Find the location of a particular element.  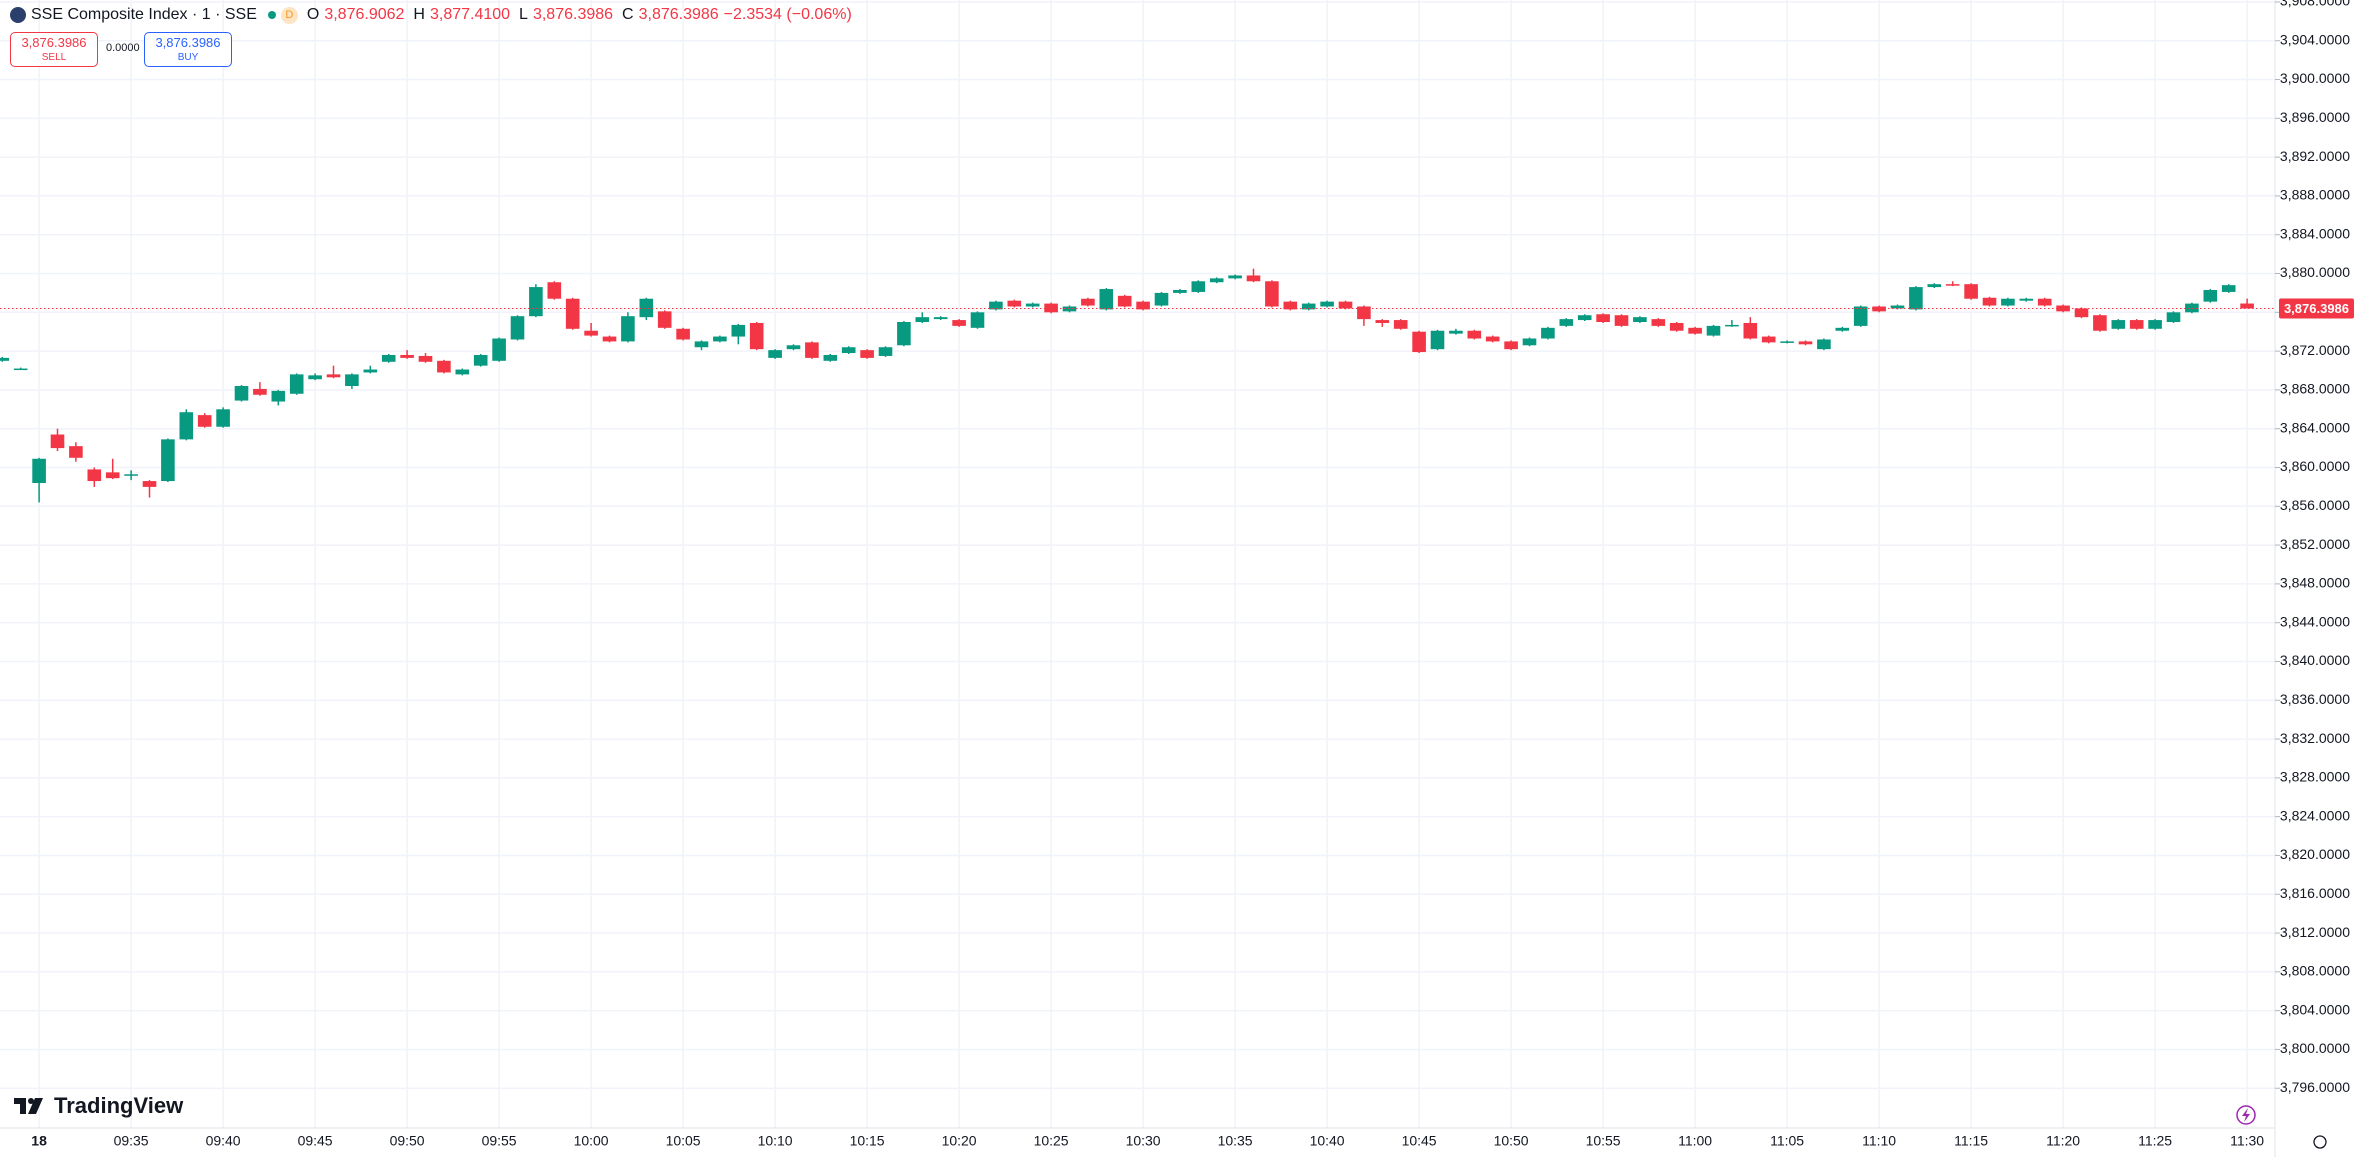

y-tick-label: 3,812.0000 is located at coordinates (2315, 932).